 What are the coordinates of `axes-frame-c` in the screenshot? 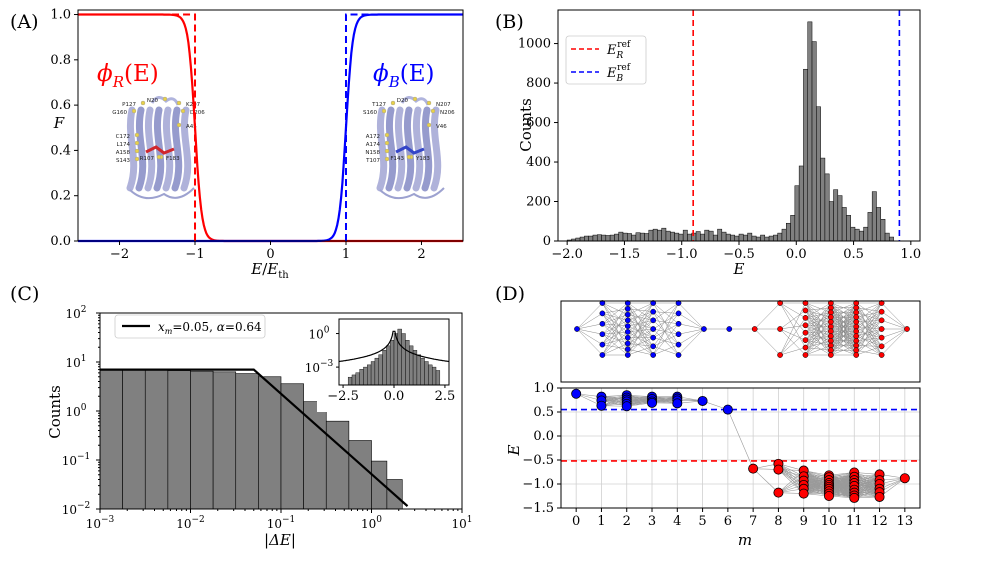 It's located at (281, 411).